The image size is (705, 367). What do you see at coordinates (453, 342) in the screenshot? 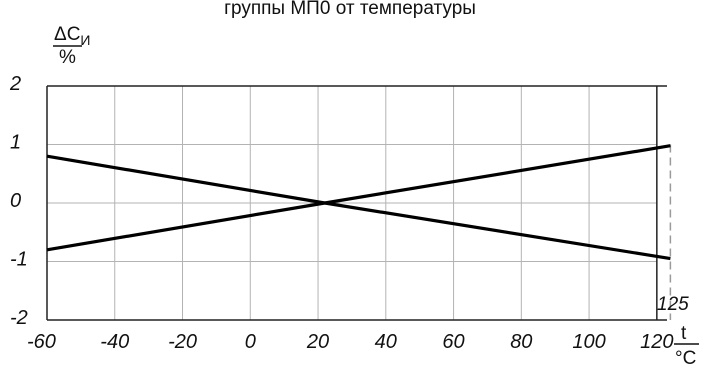
I see `x-tick-label: 60` at bounding box center [453, 342].